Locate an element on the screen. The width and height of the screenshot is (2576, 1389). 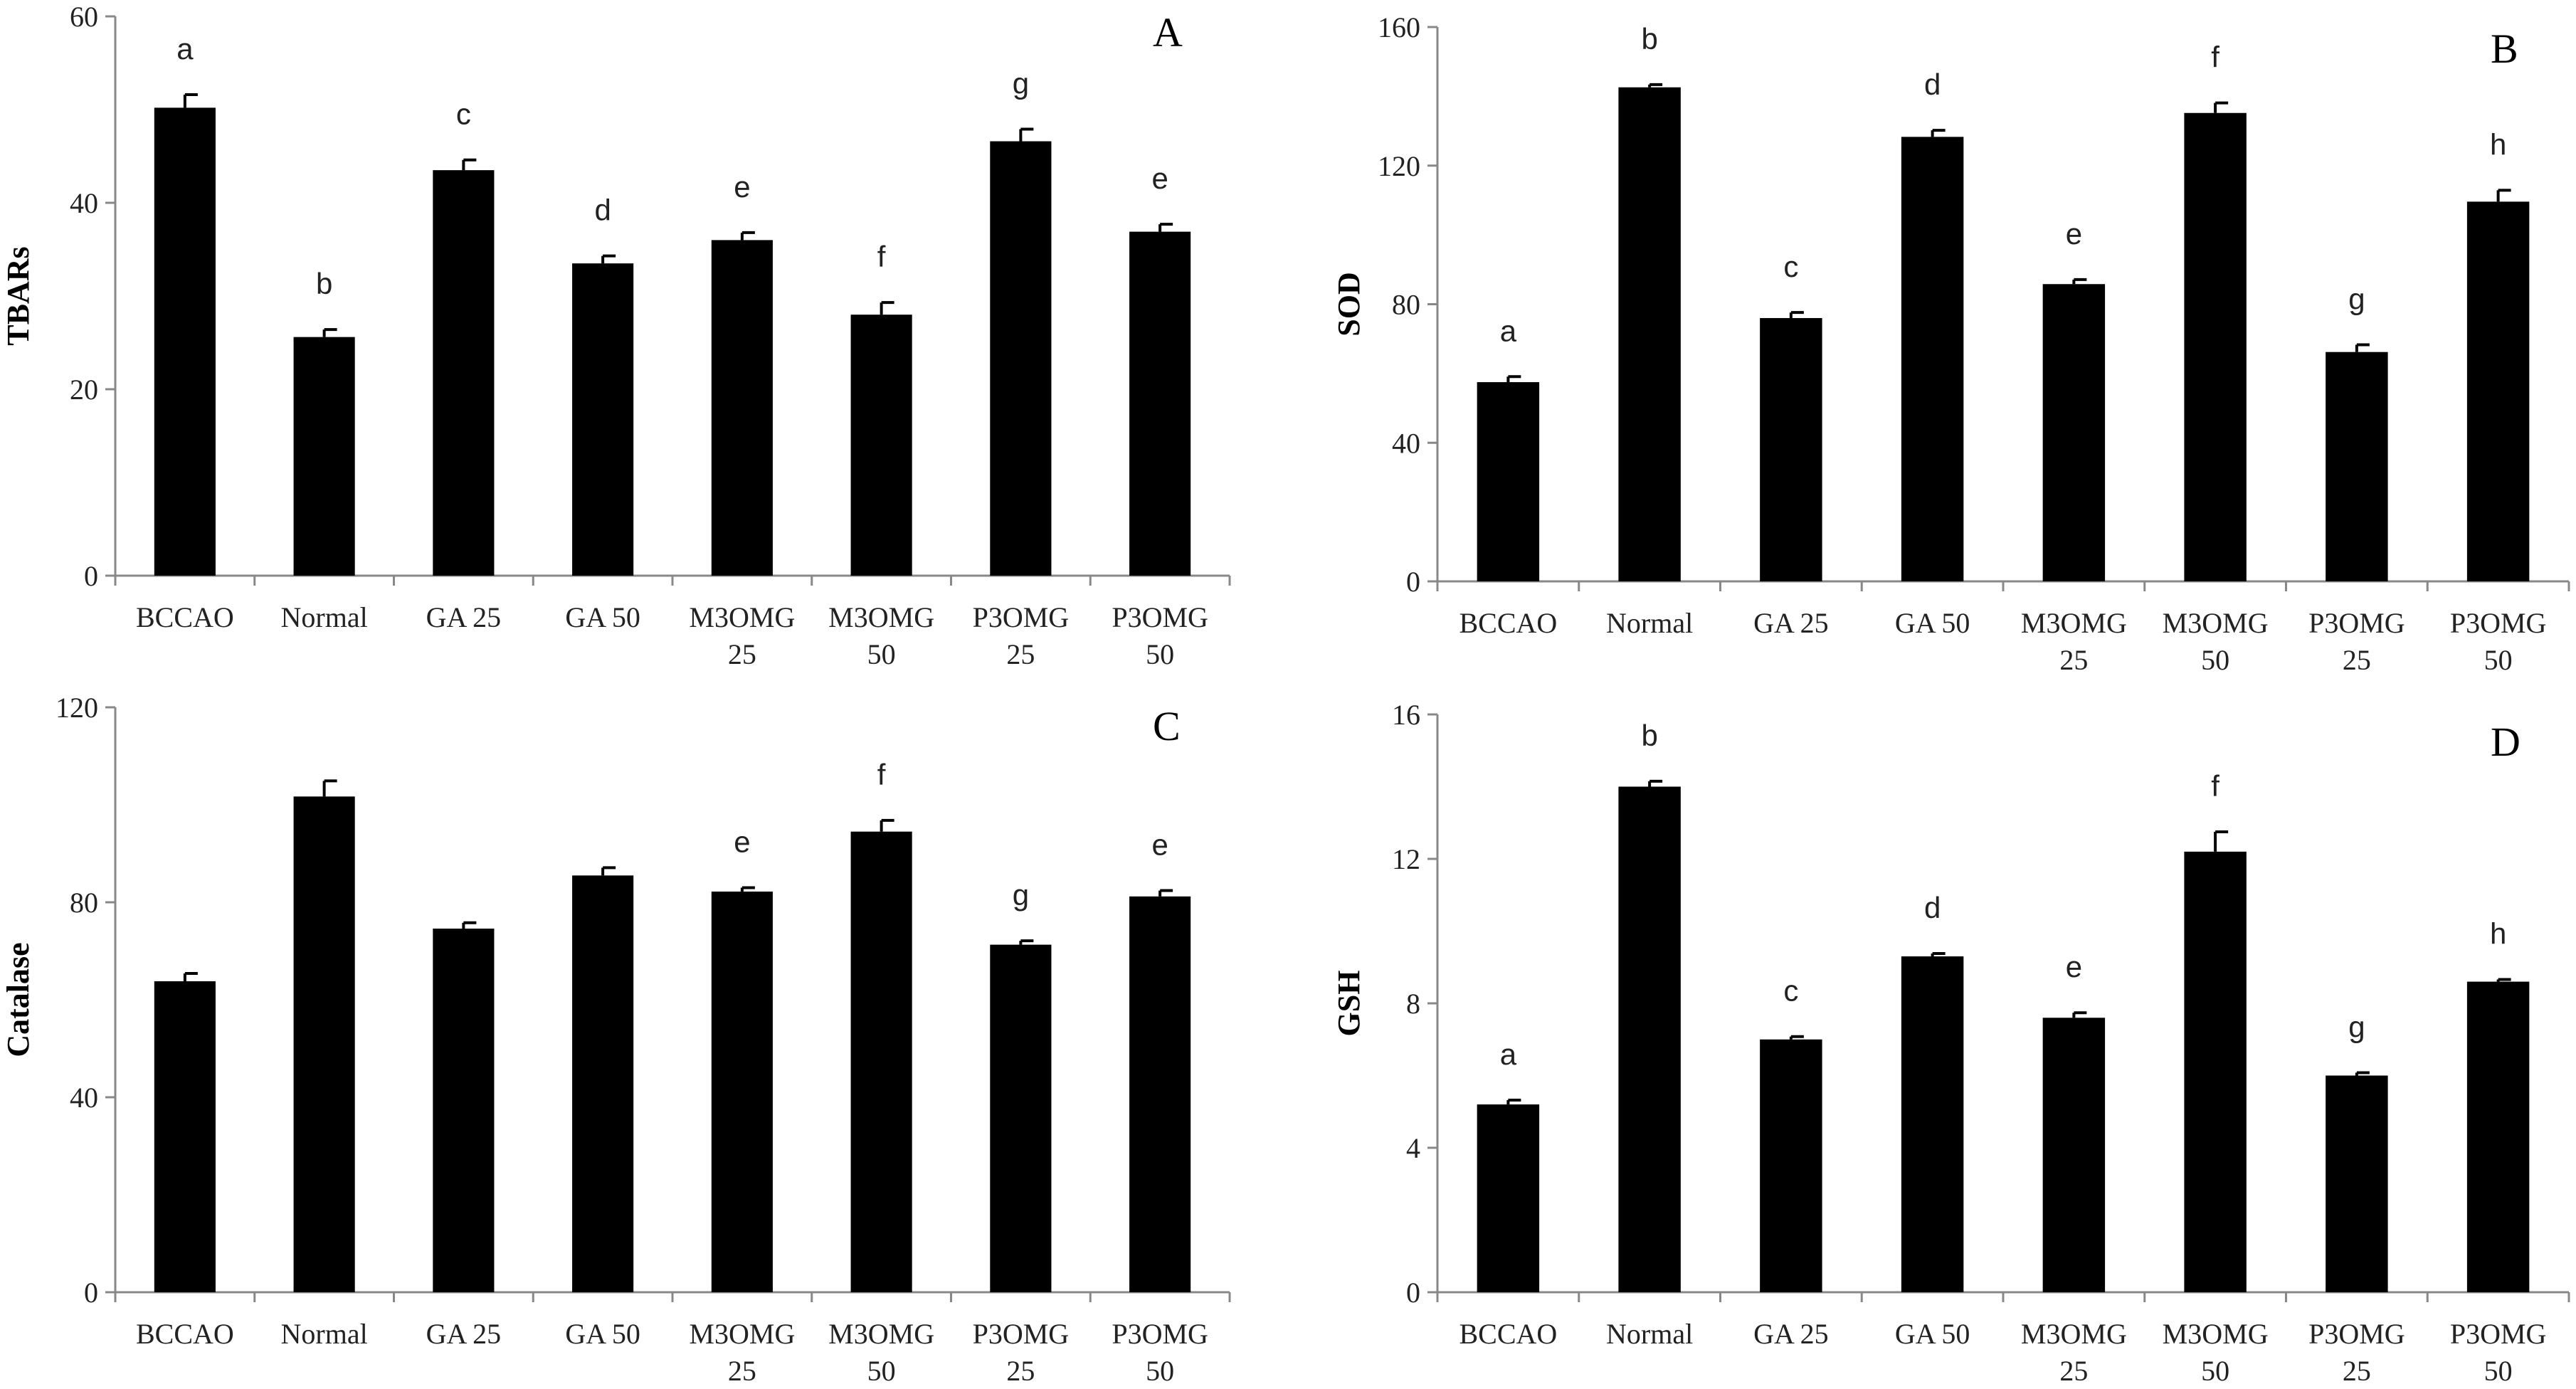
panel-letter: D is located at coordinates (2505, 742).